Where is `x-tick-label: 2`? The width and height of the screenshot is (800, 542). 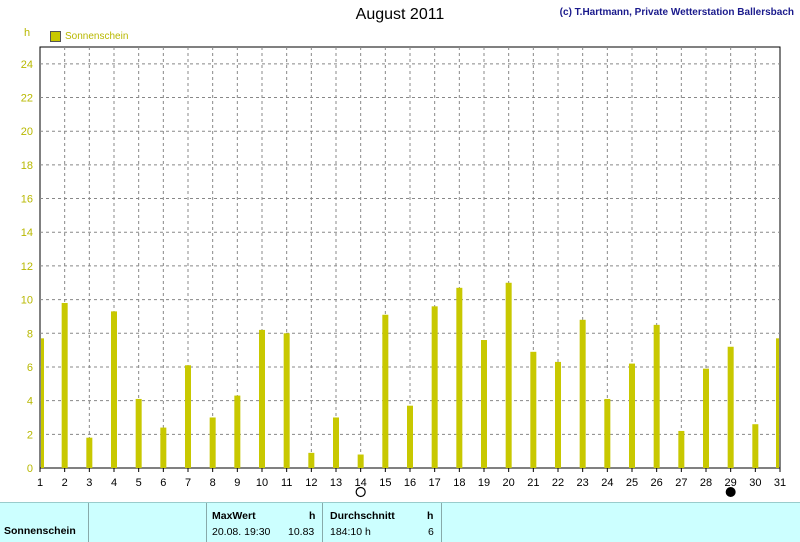
x-tick-label: 2 is located at coordinates (65, 483).